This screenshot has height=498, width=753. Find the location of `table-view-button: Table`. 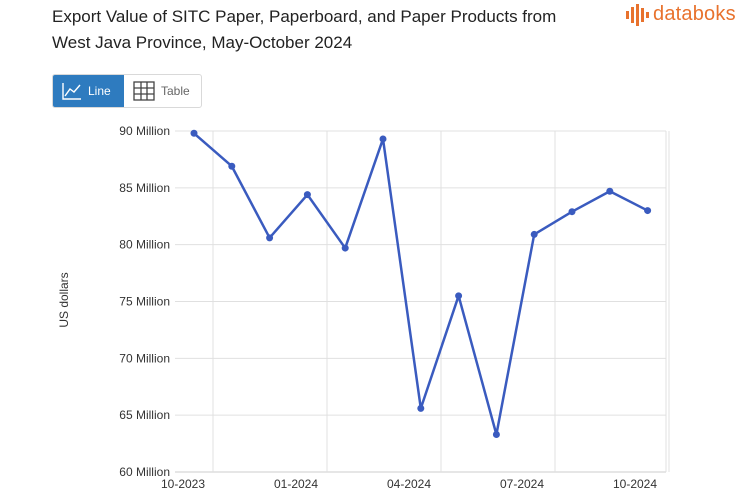

table-view-button: Table is located at coordinates (161, 91).